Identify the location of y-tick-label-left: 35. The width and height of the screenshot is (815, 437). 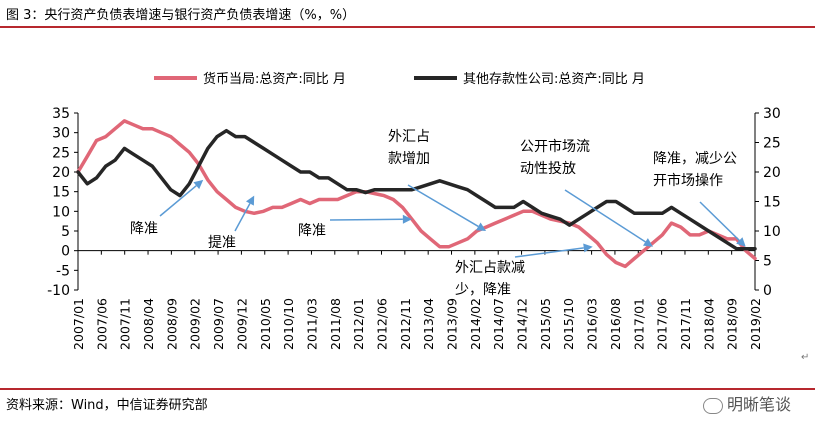
(61, 114).